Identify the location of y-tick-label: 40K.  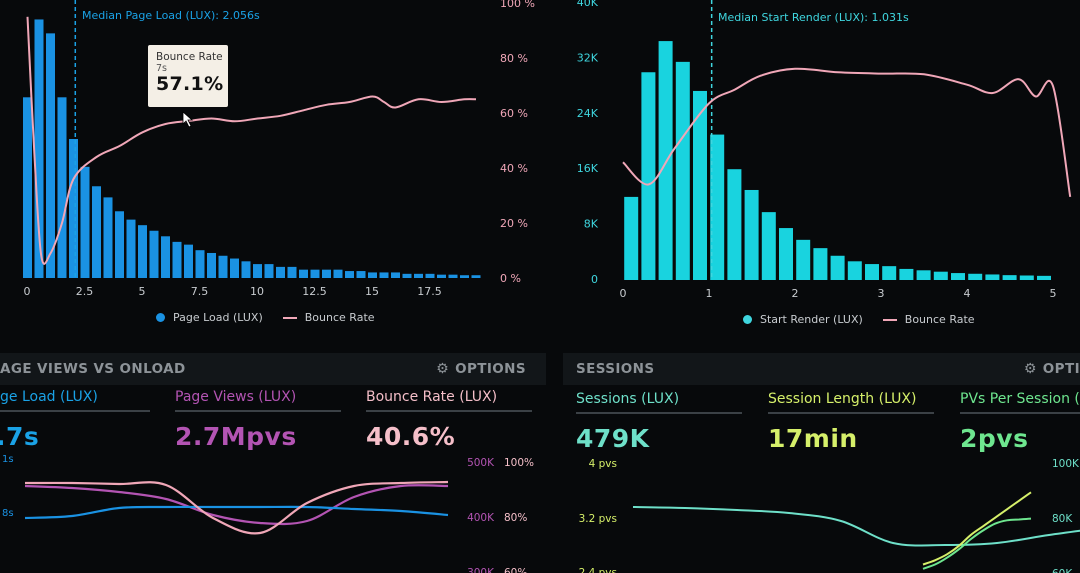
(588, 4).